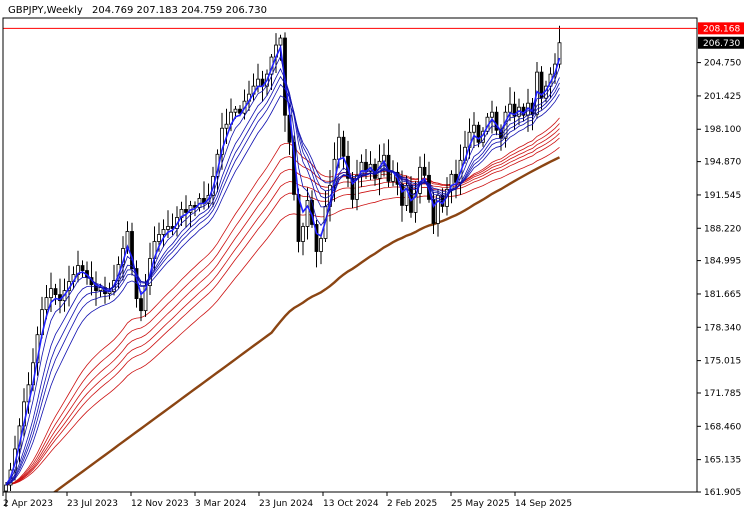  What do you see at coordinates (286, 504) in the screenshot?
I see `time-tick-label: 23 Jun 2024` at bounding box center [286, 504].